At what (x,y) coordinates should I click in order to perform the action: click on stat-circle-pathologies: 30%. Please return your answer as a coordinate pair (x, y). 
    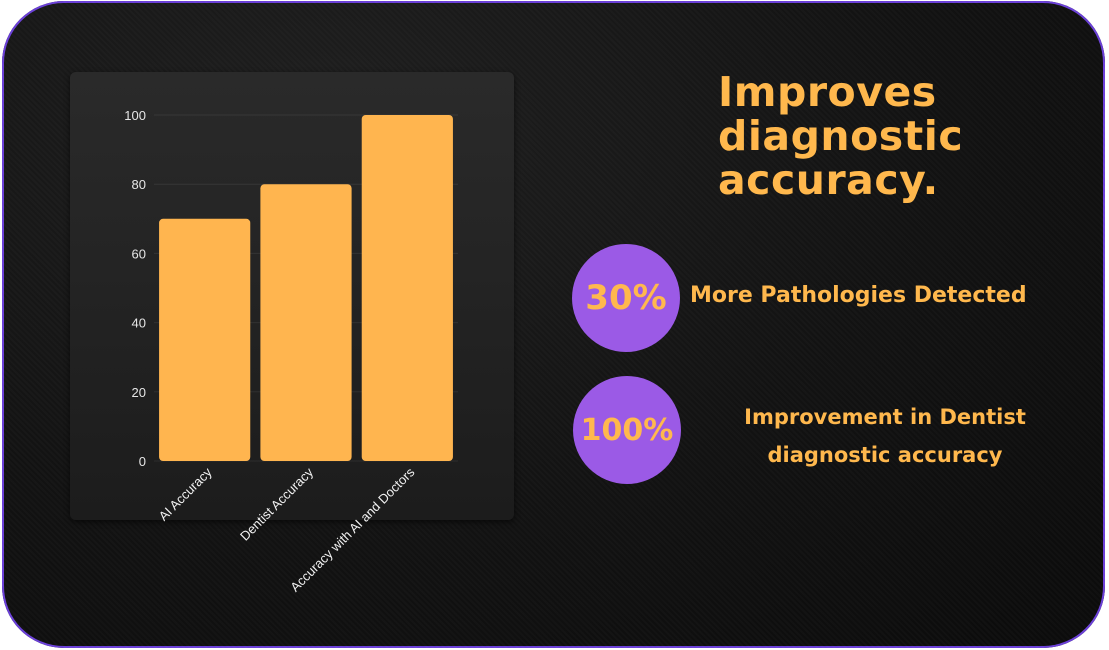
    Looking at the image, I should click on (626, 298).